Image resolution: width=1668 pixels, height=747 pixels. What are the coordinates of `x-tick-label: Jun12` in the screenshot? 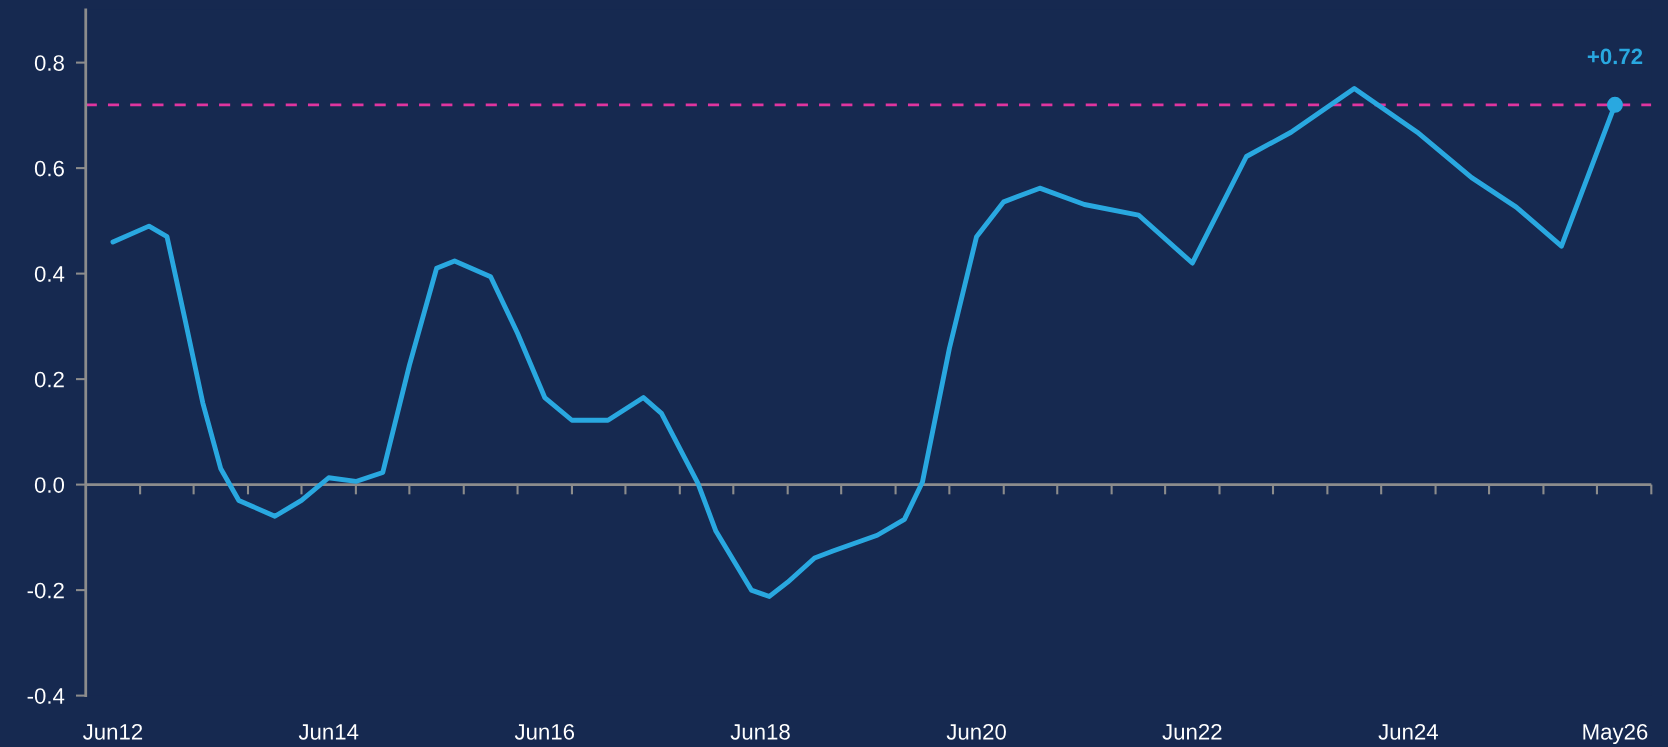 It's located at (113, 731).